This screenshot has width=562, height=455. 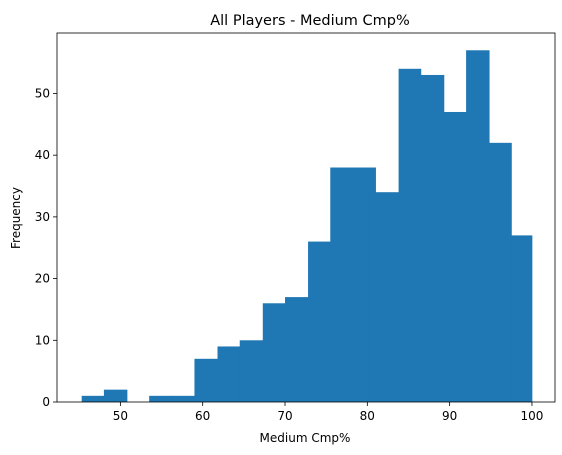 I want to click on chart-title: All Players - Medium Cmp%, so click(x=310, y=21).